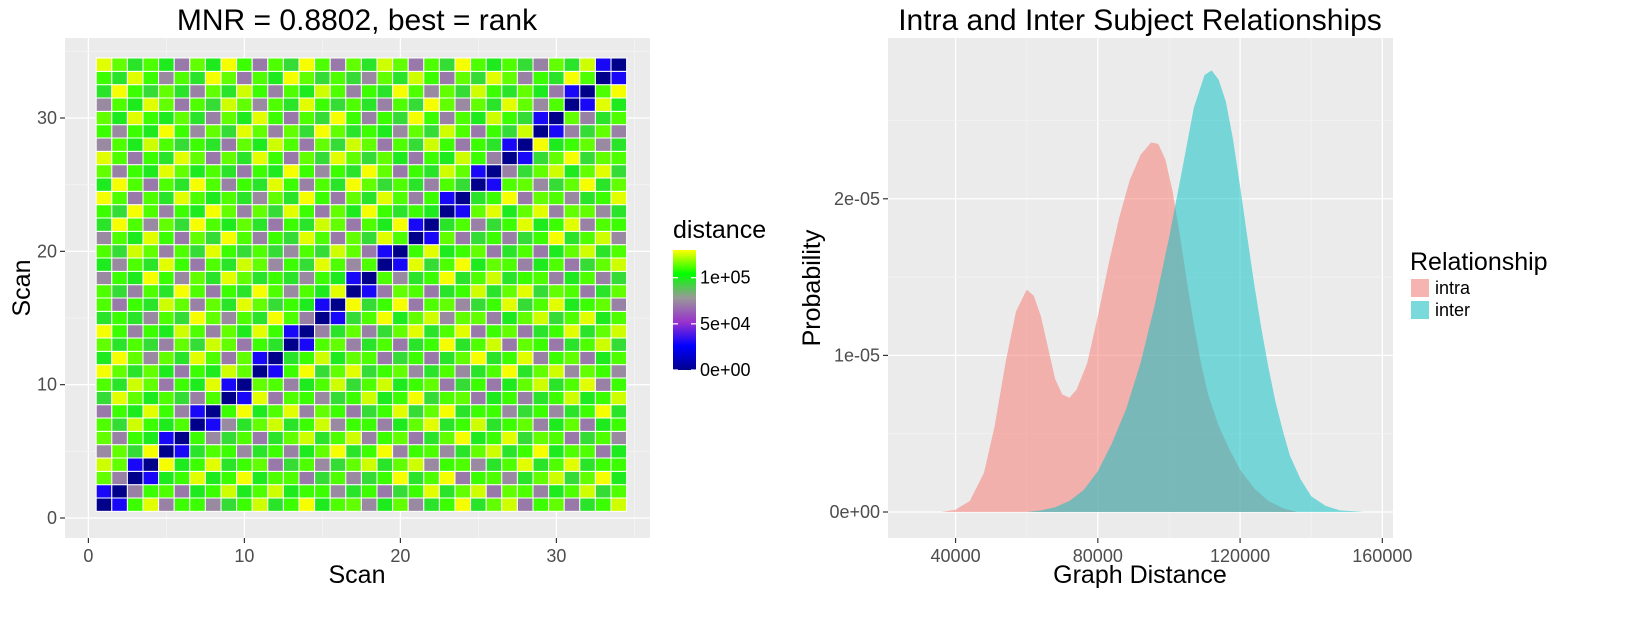  What do you see at coordinates (1140, 575) in the screenshot?
I see `density-x-axis-title: Graph Distance` at bounding box center [1140, 575].